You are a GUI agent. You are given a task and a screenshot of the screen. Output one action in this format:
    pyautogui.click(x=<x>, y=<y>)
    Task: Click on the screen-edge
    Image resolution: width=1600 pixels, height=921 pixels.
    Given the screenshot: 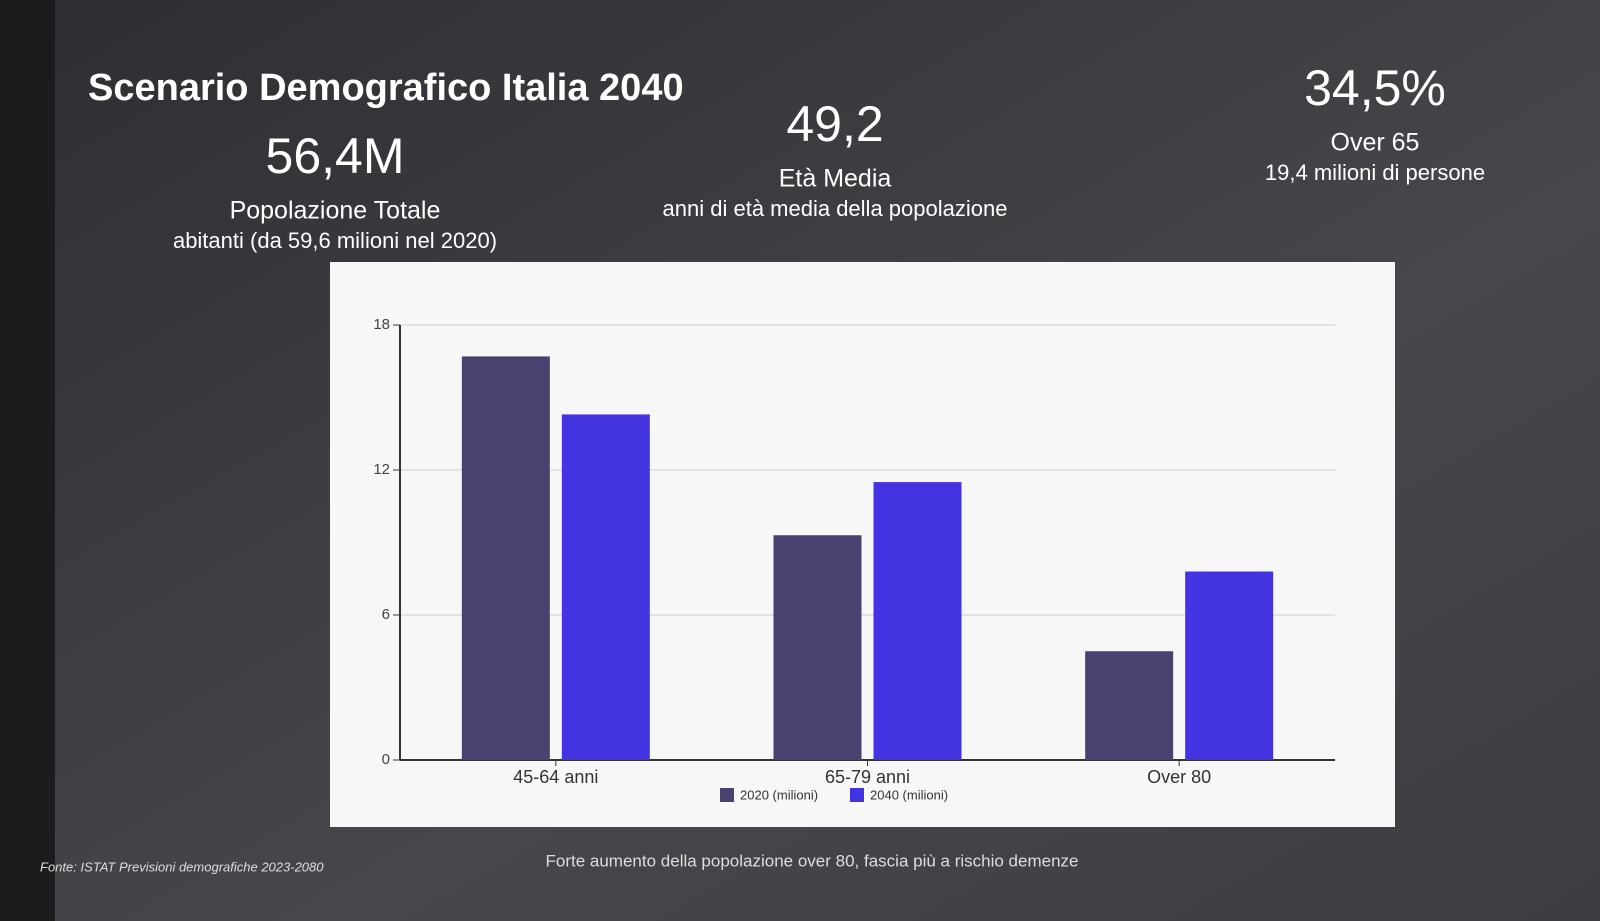 What is the action you would take?
    pyautogui.click(x=27, y=460)
    